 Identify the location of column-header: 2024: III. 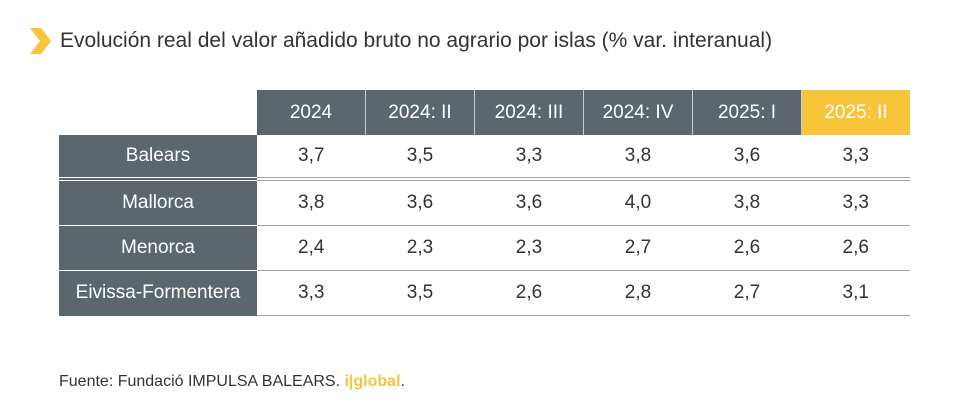
(529, 112).